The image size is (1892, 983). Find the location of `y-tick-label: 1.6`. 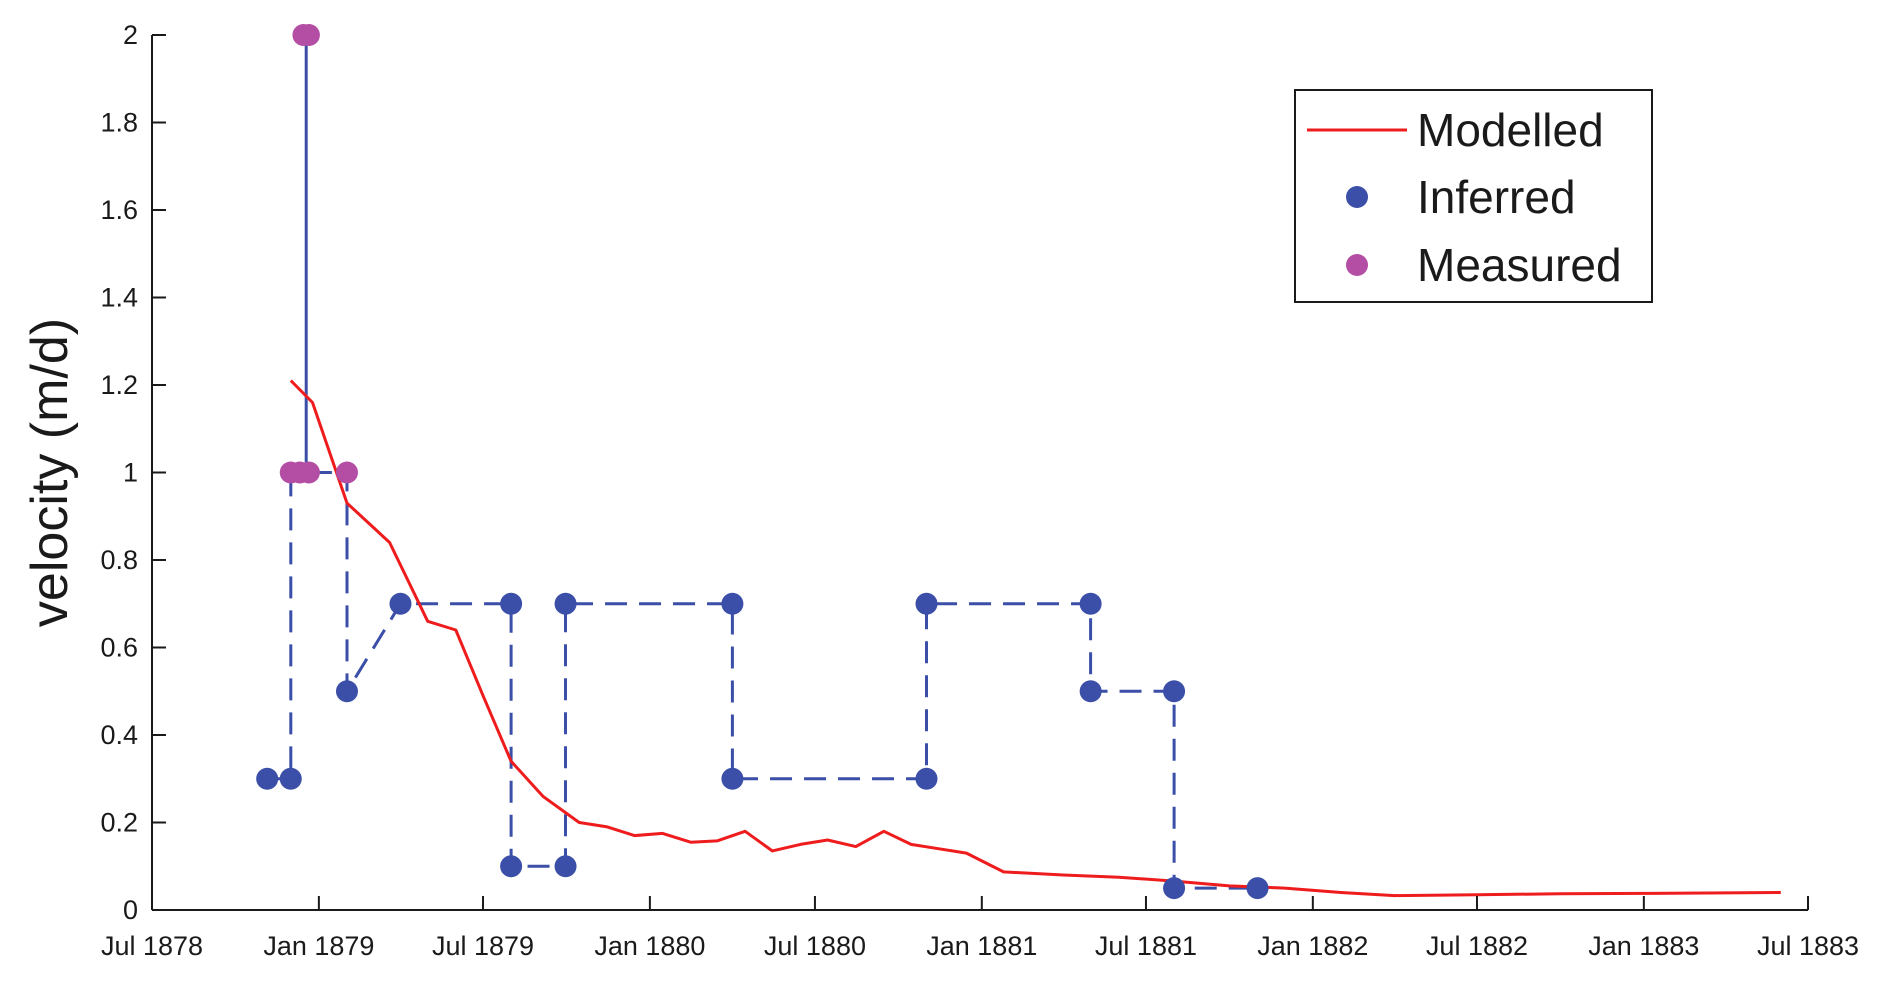

y-tick-label: 1.6 is located at coordinates (119, 210).